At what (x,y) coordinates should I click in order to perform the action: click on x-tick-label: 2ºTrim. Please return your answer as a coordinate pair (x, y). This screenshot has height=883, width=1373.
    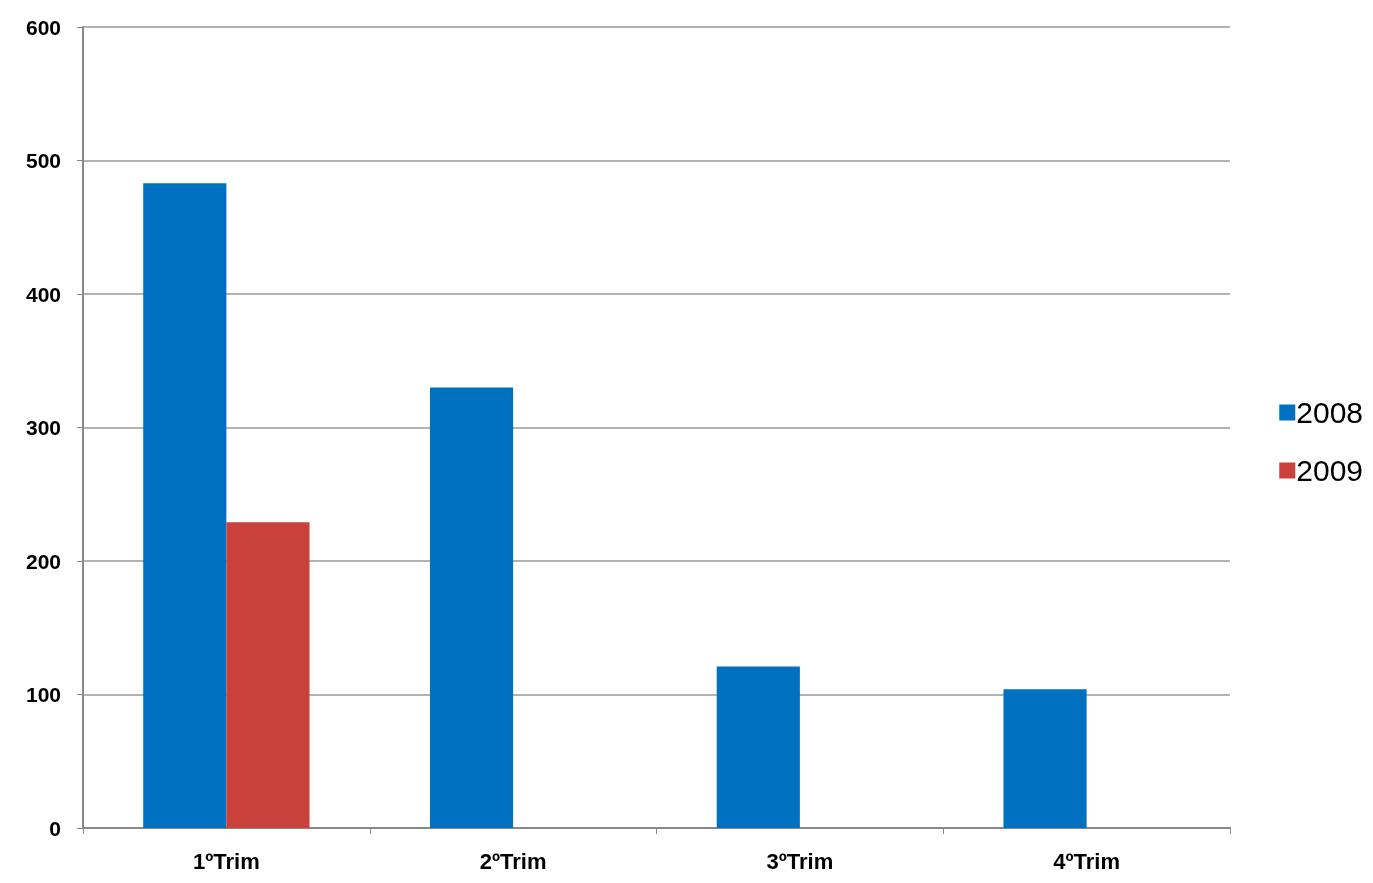
    Looking at the image, I should click on (513, 861).